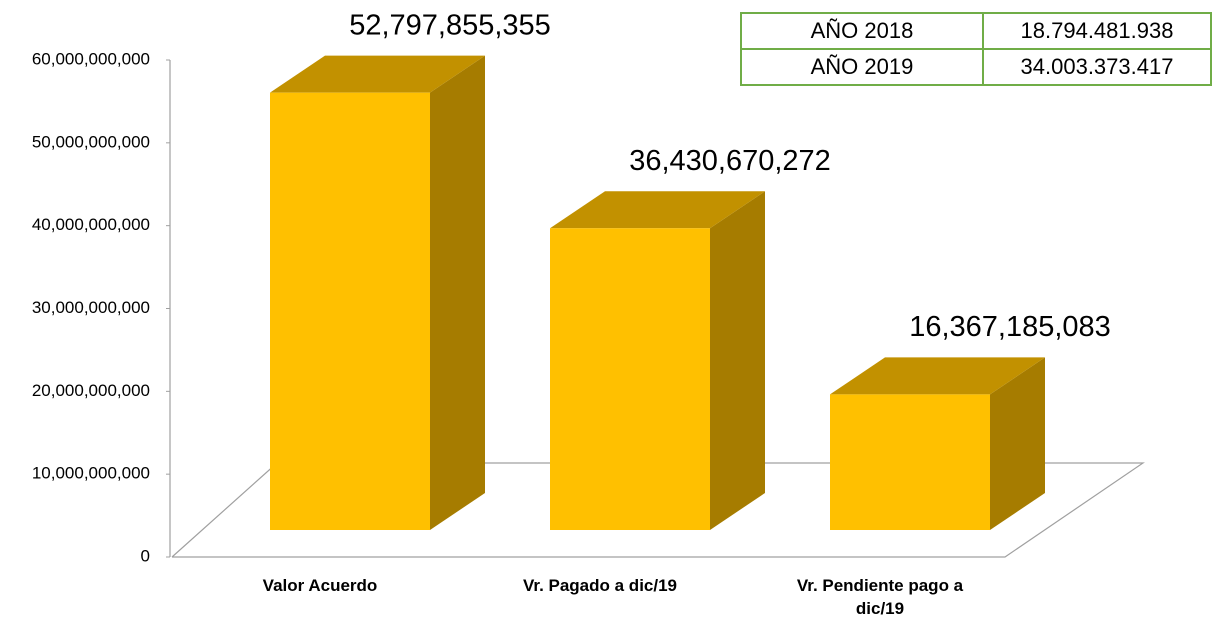 This screenshot has height=623, width=1213. What do you see at coordinates (91, 58) in the screenshot?
I see `y-tick-label: 60,000,000,000` at bounding box center [91, 58].